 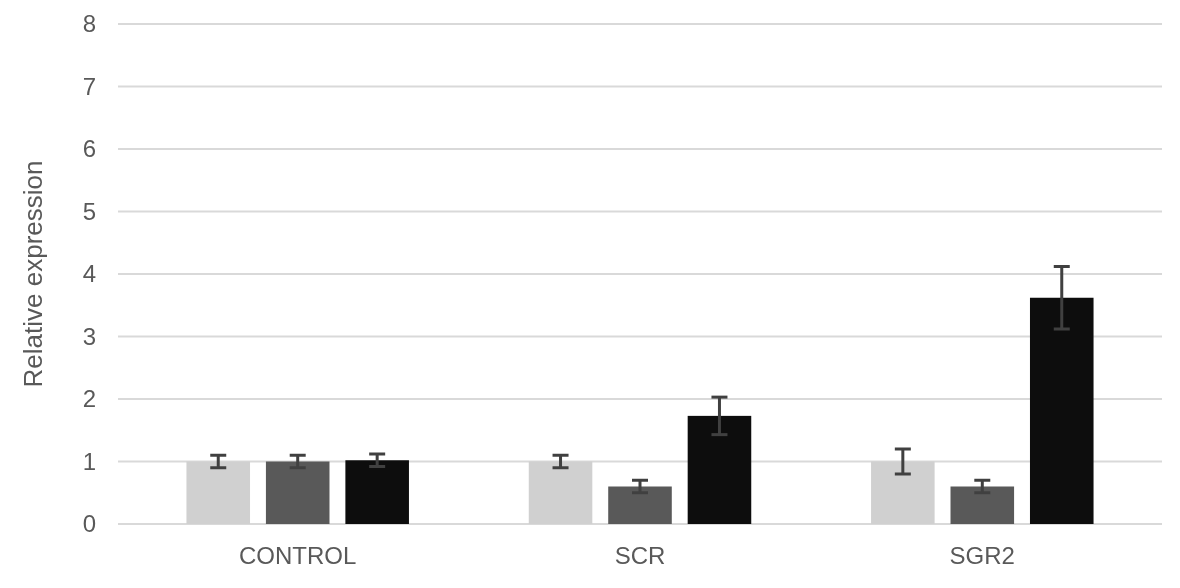 I want to click on y-tick-label: 0, so click(x=89, y=524).